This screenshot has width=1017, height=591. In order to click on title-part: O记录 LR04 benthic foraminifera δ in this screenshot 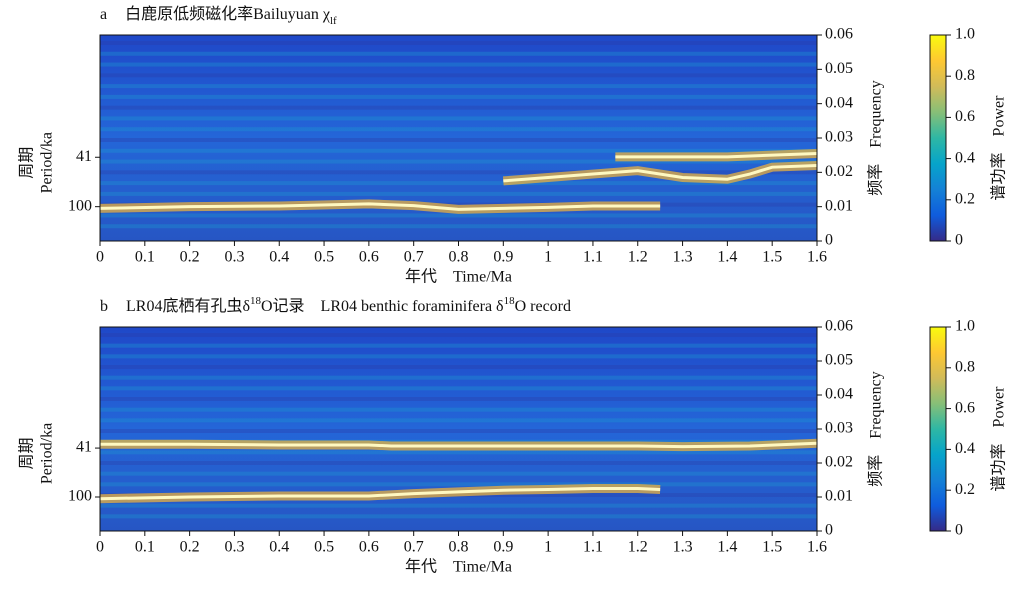, I will do `click(382, 306)`.